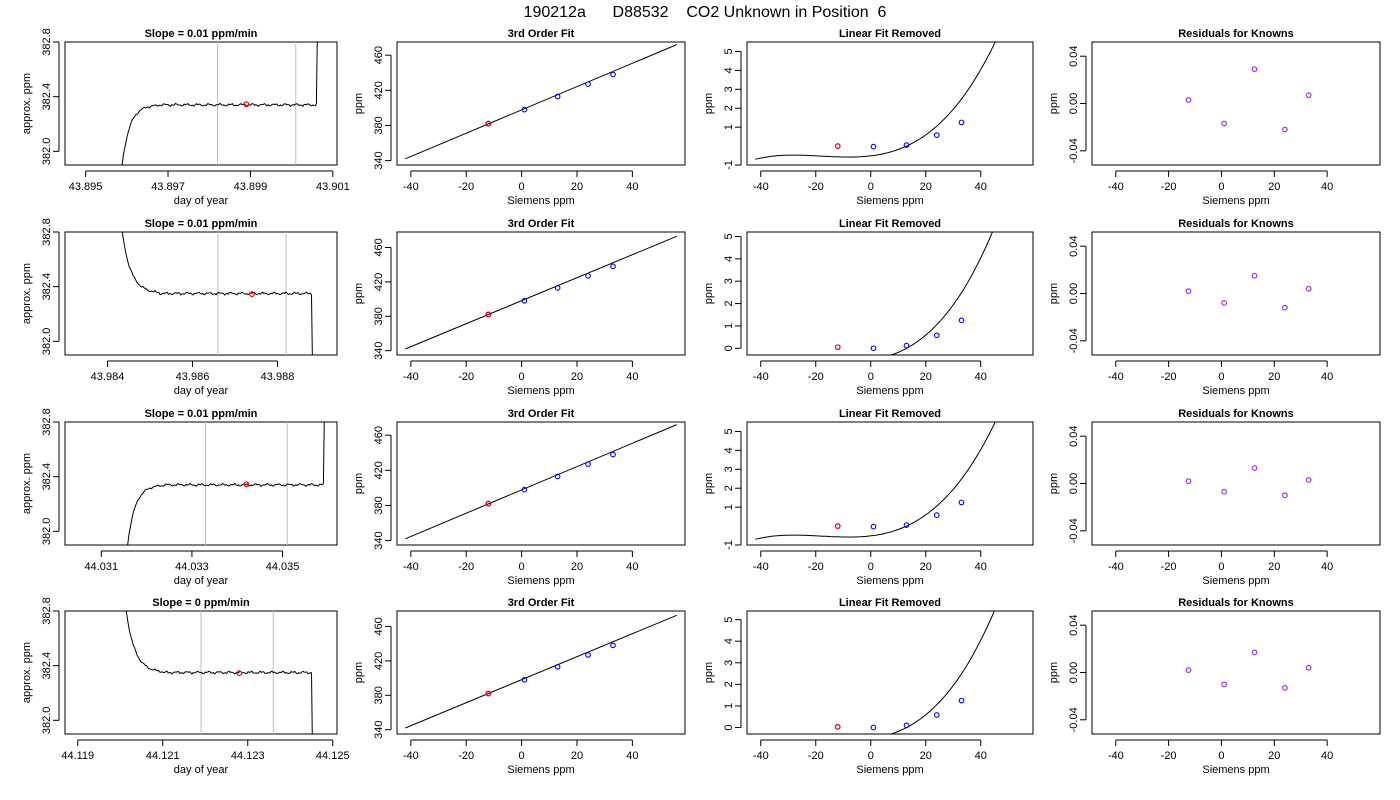 Image resolution: width=1400 pixels, height=800 pixels. I want to click on y-tick-label: 0.04, so click(1074, 435).